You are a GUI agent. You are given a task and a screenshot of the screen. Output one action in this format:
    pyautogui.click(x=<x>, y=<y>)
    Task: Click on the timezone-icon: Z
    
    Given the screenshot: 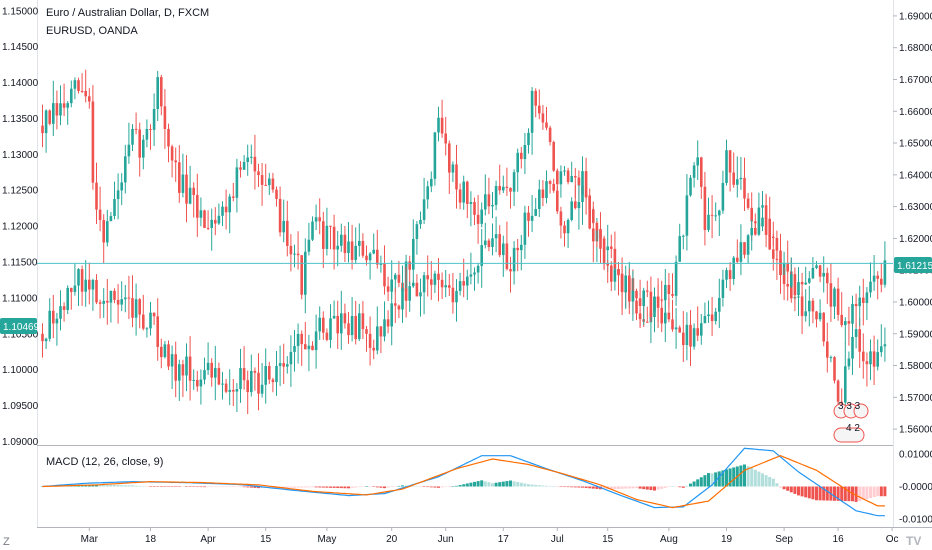 What is the action you would take?
    pyautogui.click(x=6, y=542)
    